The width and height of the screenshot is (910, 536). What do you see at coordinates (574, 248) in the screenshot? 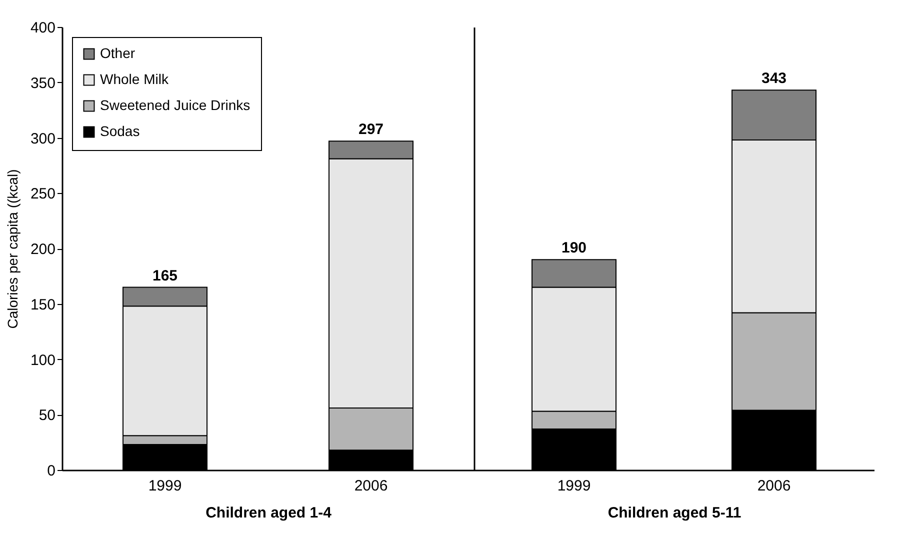
I see `total-label: 190` at bounding box center [574, 248].